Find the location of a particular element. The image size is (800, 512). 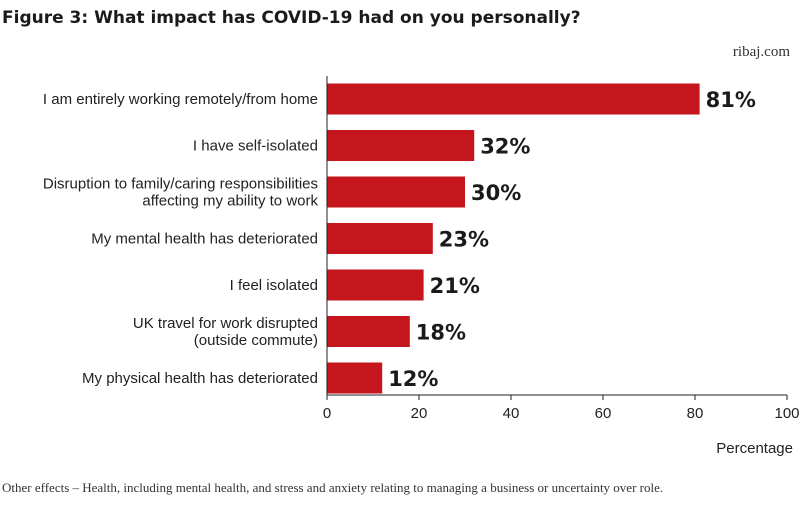

data-label: 30% is located at coordinates (496, 193).